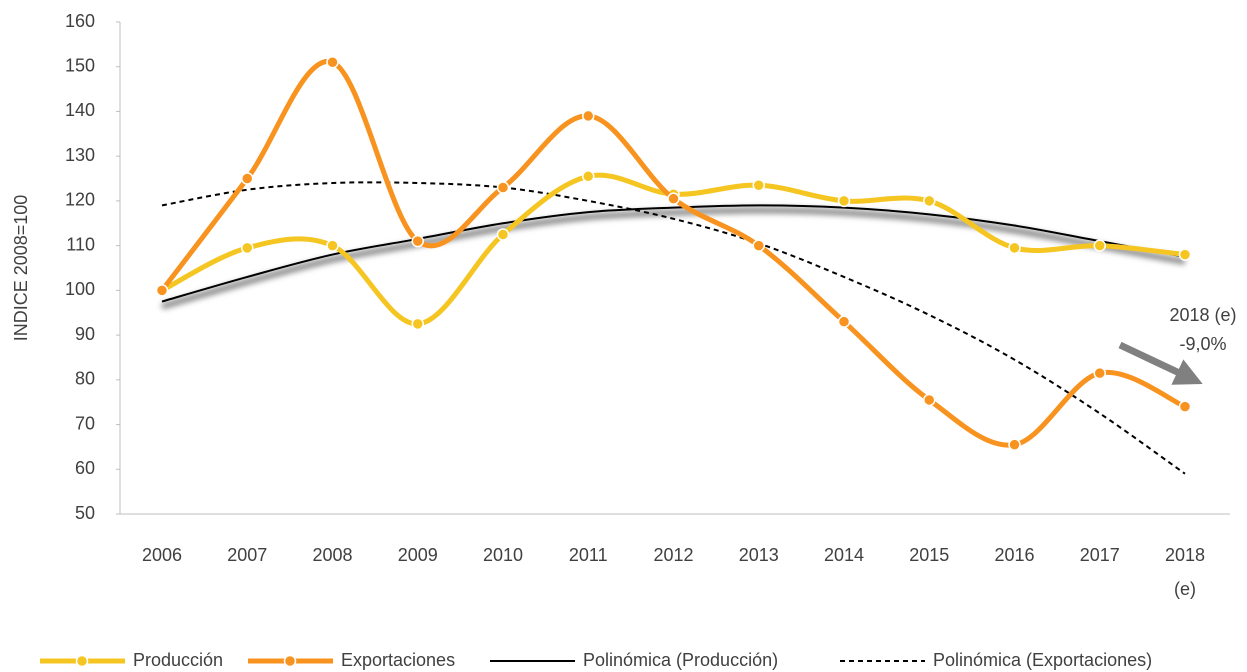 The image size is (1247, 672). I want to click on x-tick-label: 2014, so click(844, 555).